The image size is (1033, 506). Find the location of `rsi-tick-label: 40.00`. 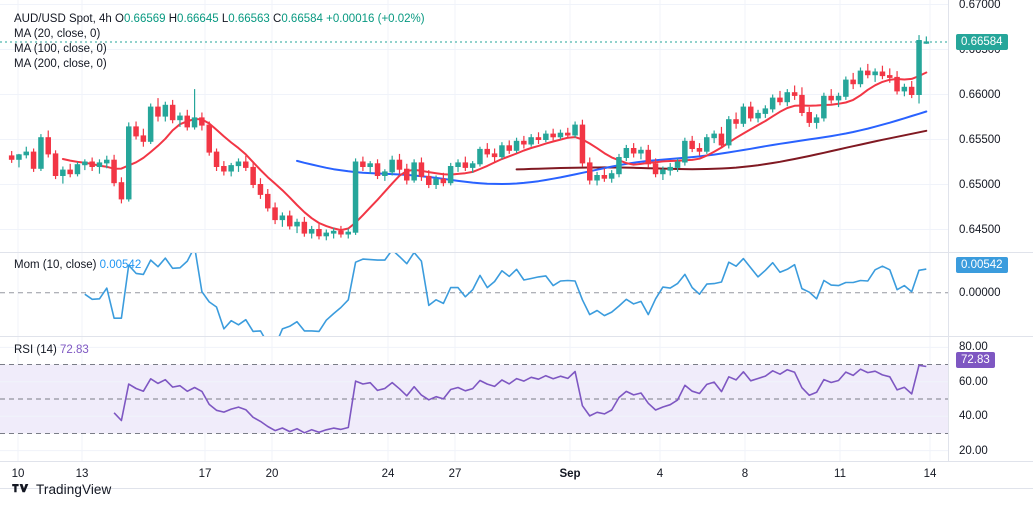

rsi-tick-label: 40.00 is located at coordinates (973, 416).